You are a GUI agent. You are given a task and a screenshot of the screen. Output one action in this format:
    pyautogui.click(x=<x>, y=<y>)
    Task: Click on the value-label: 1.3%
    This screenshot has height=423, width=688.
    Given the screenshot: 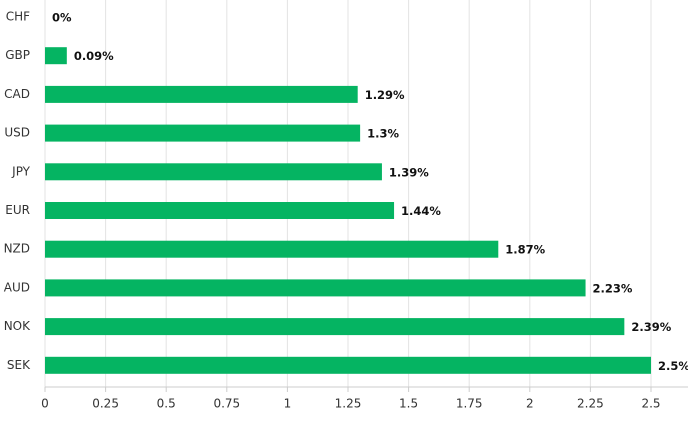 What is the action you would take?
    pyautogui.click(x=383, y=134)
    